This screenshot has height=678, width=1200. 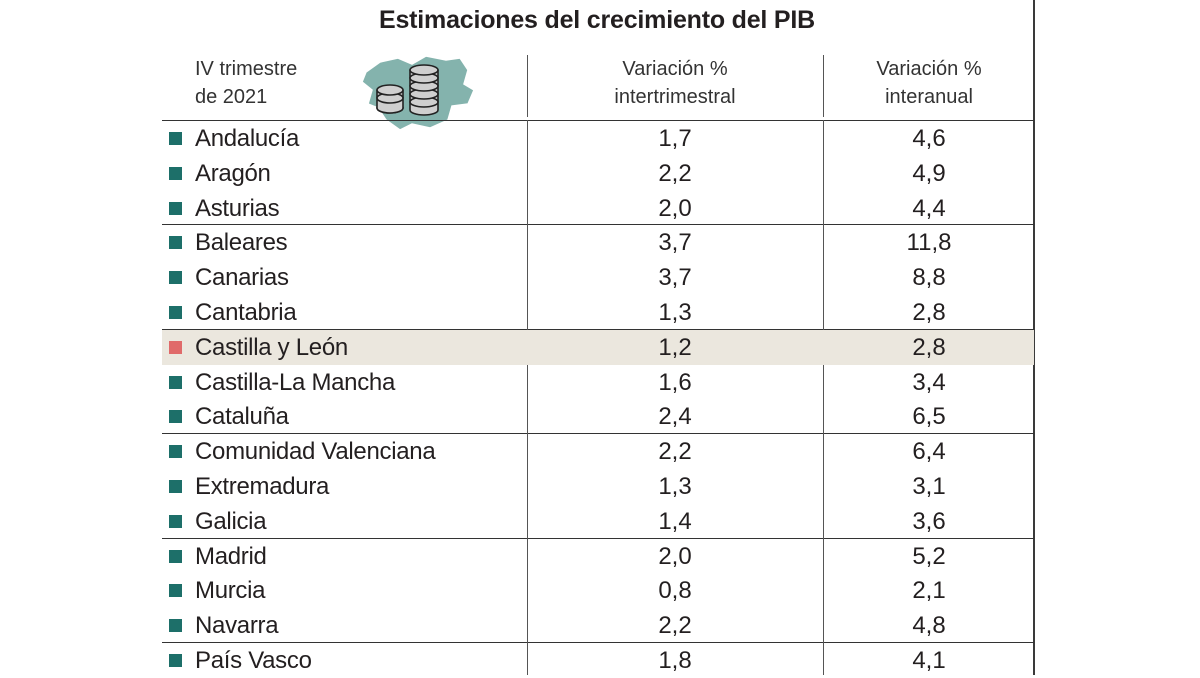 What do you see at coordinates (247, 138) in the screenshot?
I see `region-name: Andalucía` at bounding box center [247, 138].